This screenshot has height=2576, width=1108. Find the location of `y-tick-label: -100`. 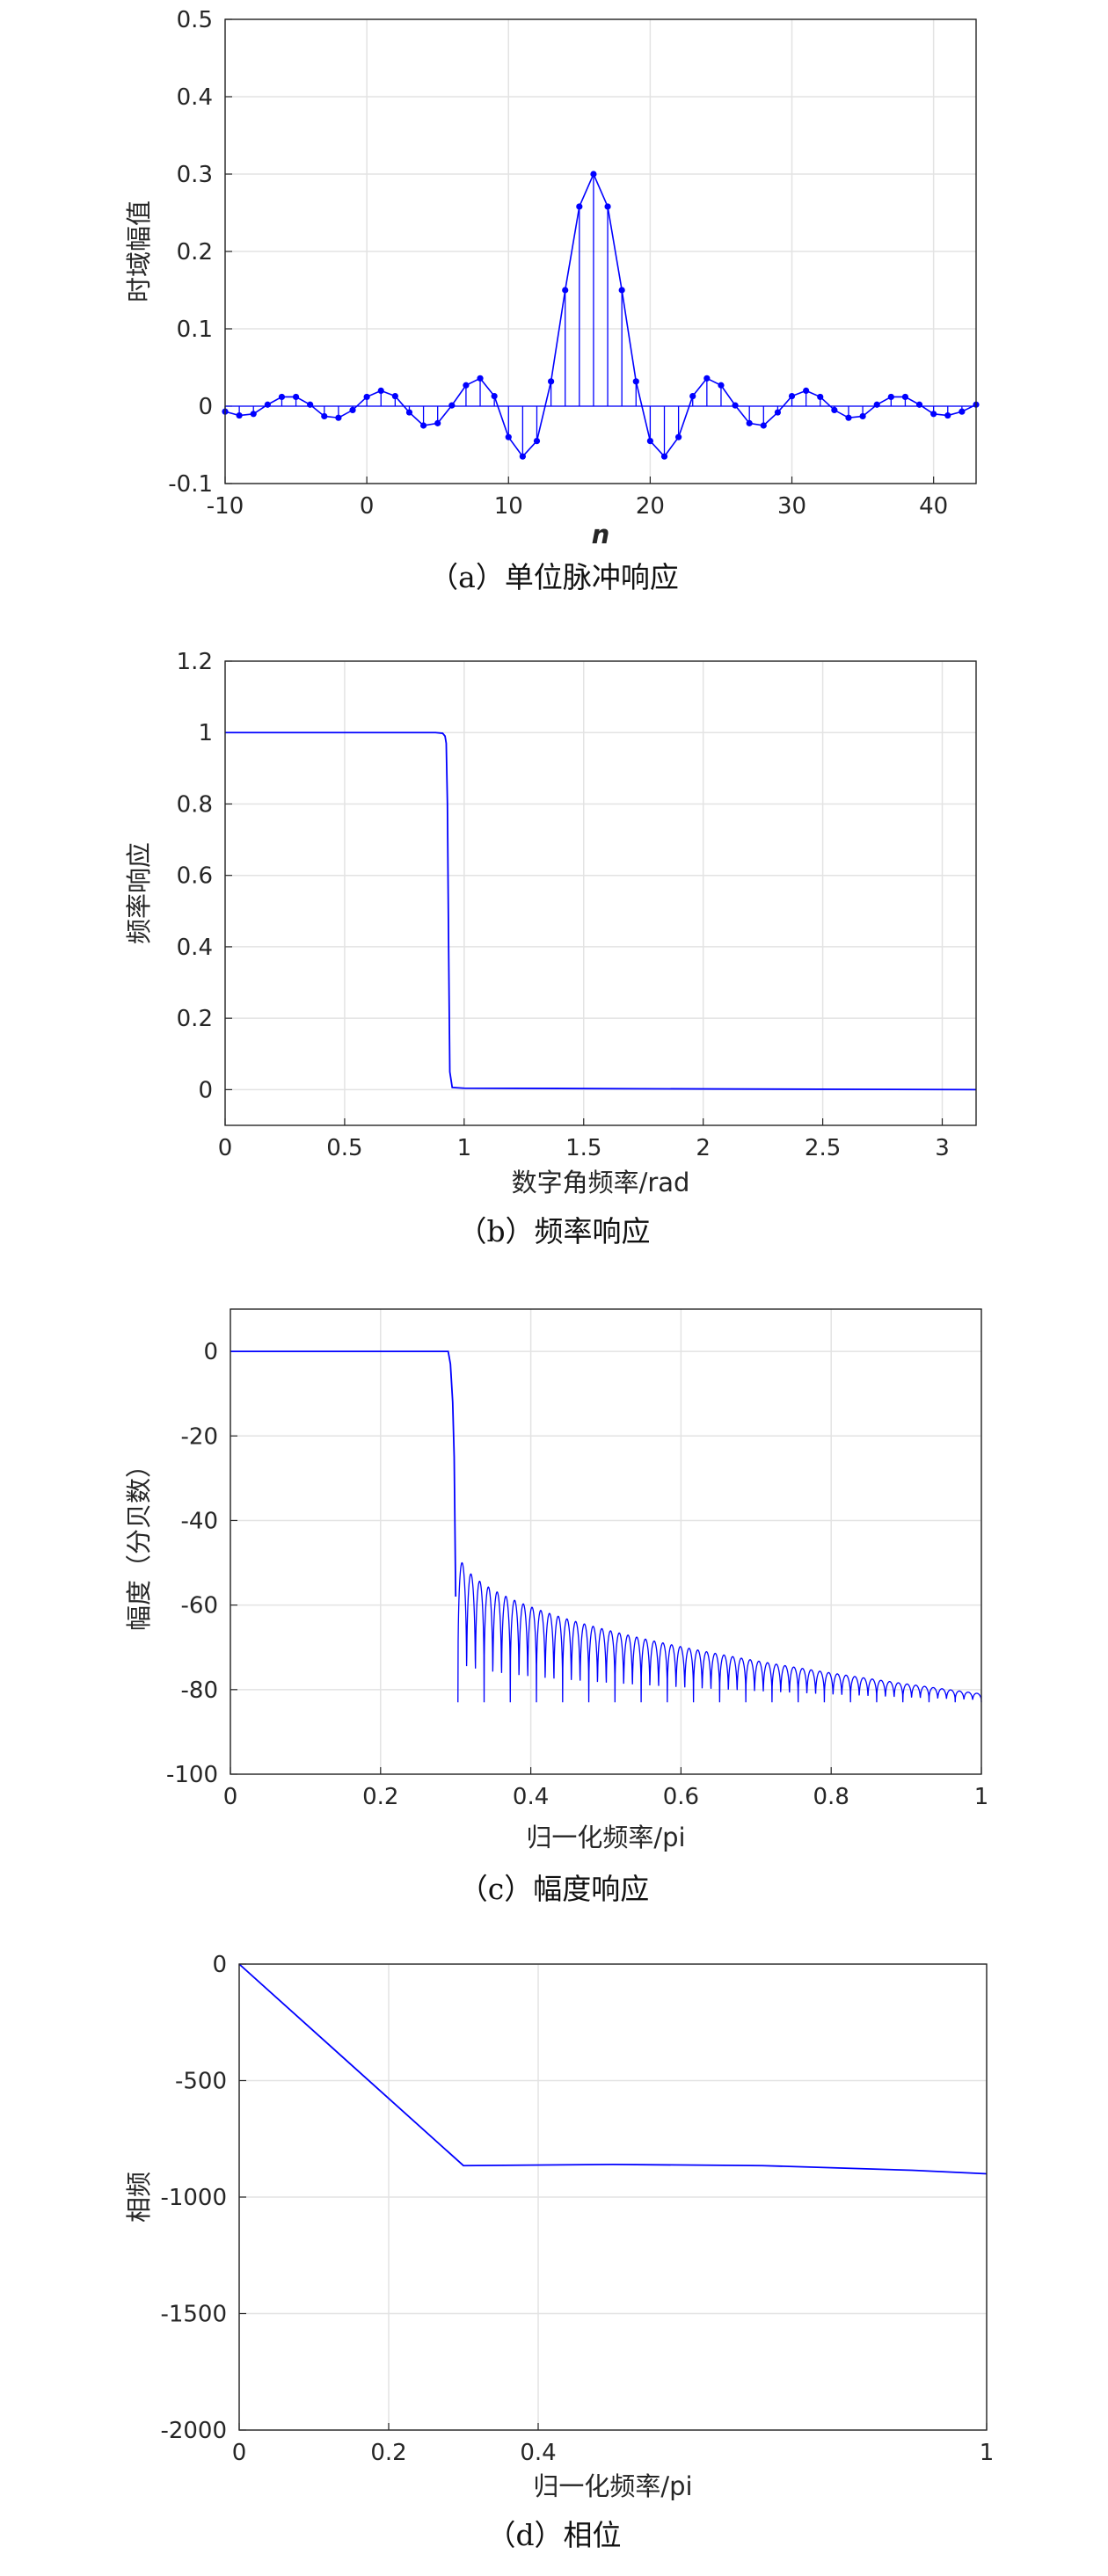

y-tick-label: -100 is located at coordinates (192, 1775).